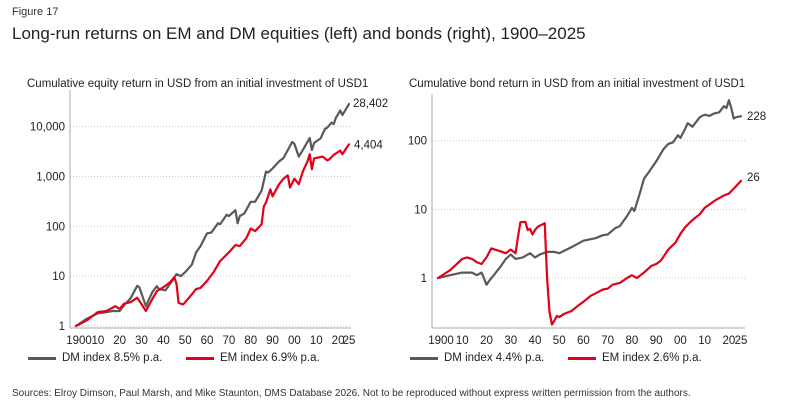  I want to click on bond-end-label-em: 26, so click(753, 178).